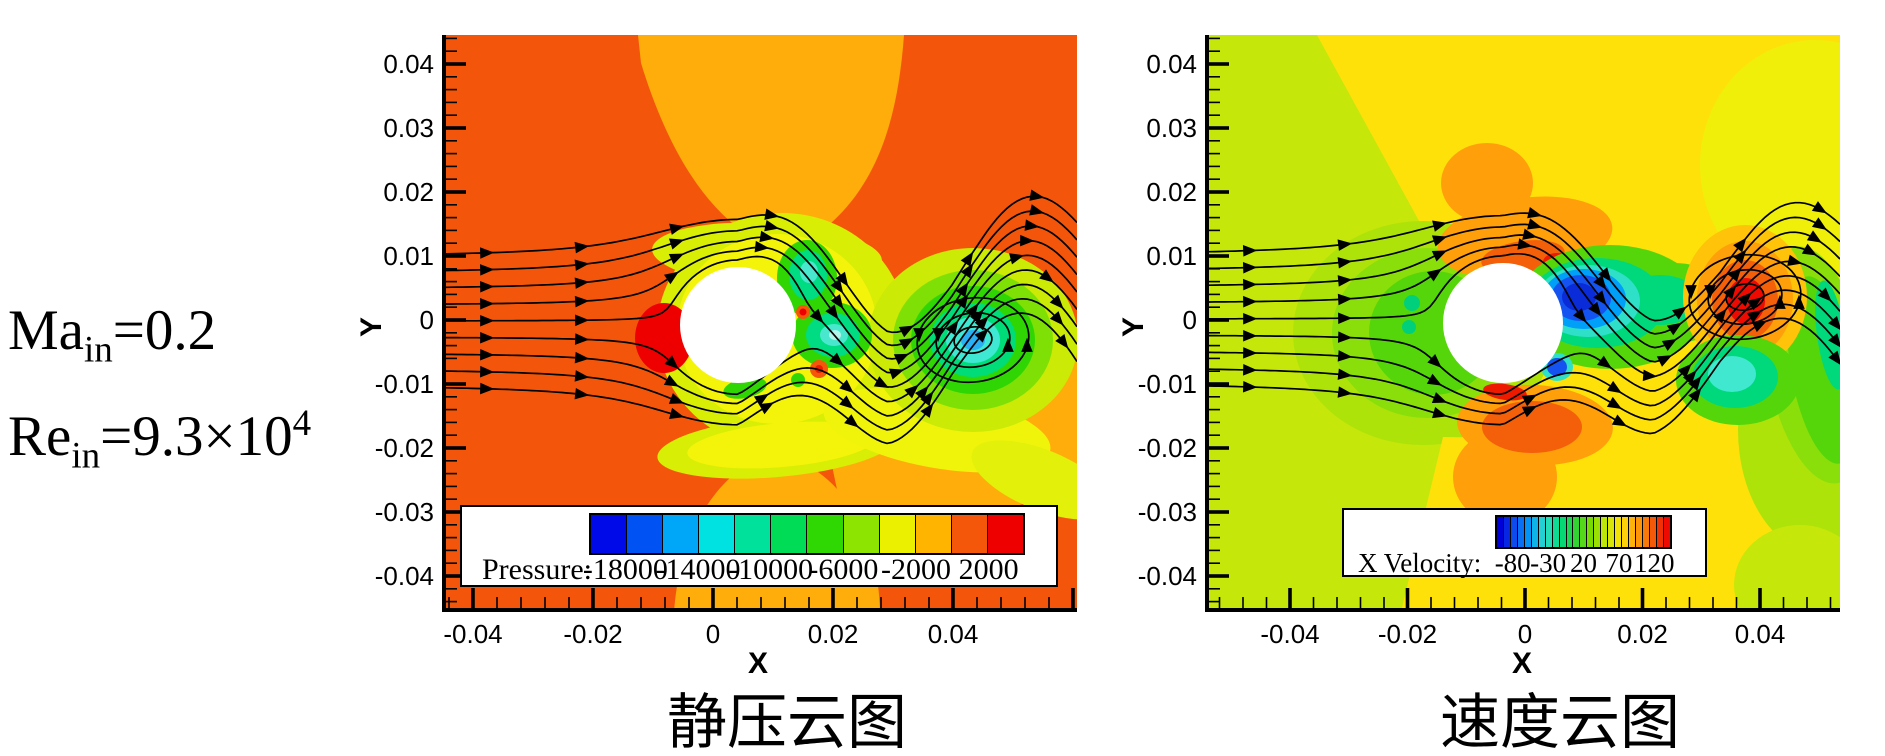 This screenshot has height=756, width=1885. Describe the element at coordinates (787, 723) in the screenshot. I see `caption-pressure: 静压云图` at that location.